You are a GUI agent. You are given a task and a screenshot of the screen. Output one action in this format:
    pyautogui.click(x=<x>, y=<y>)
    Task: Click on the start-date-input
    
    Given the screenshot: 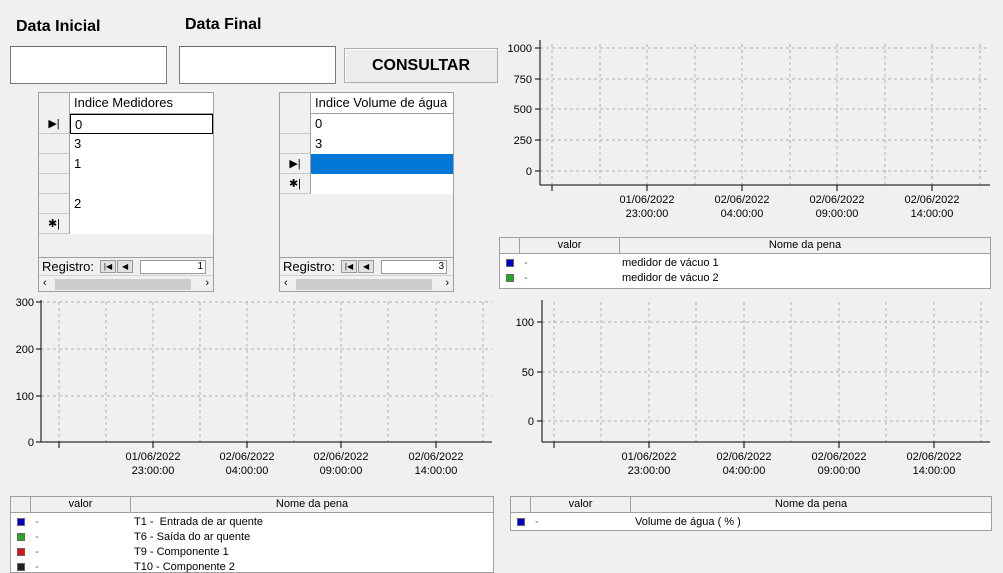 What is the action you would take?
    pyautogui.click(x=88, y=65)
    